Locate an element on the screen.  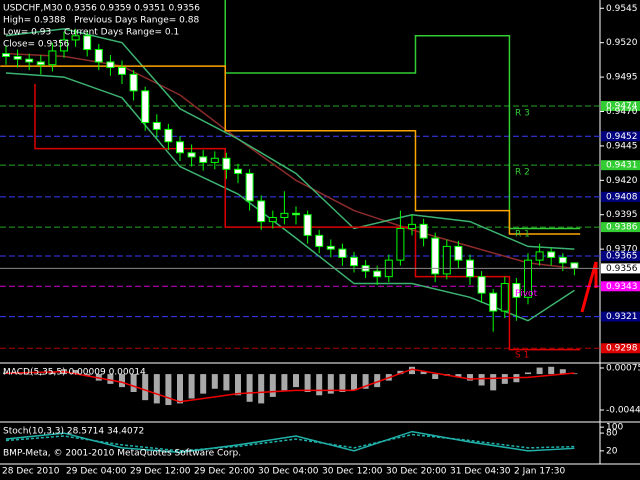
pivot-level-label: R 2 is located at coordinates (522, 173).